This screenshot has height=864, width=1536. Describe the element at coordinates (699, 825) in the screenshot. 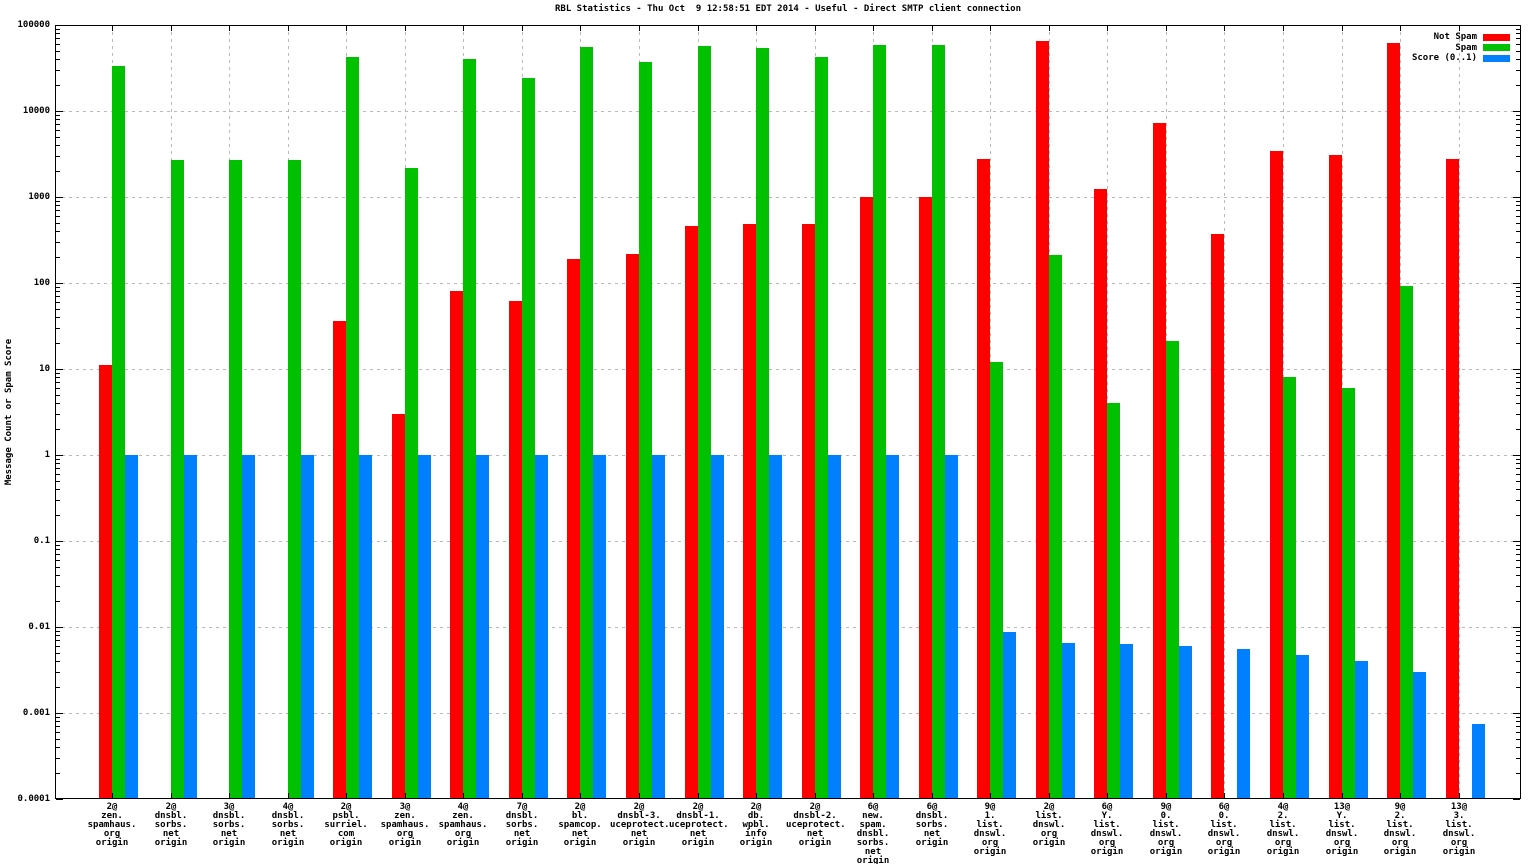

I see `x-tick-label-line: uceprotect.` at that location.